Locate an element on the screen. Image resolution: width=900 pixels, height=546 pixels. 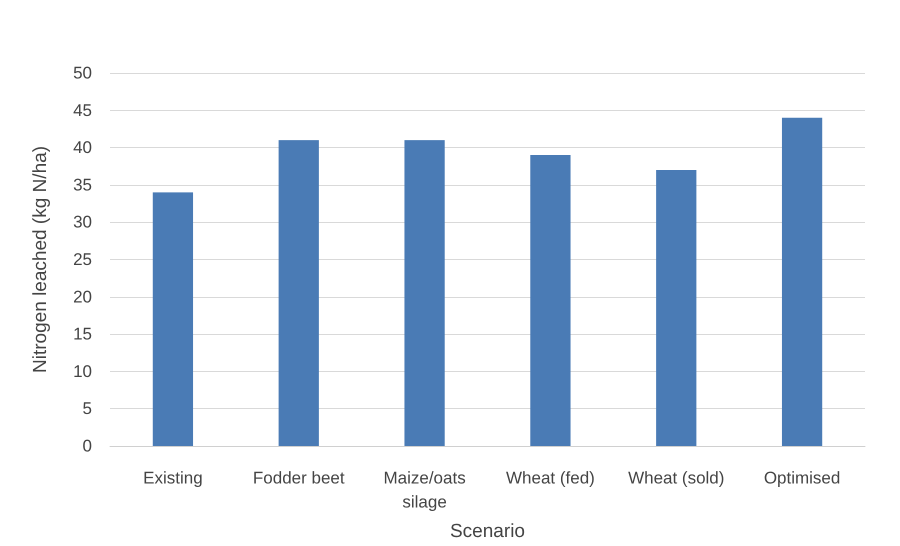
y-tick-label: 50 is located at coordinates (82, 73).